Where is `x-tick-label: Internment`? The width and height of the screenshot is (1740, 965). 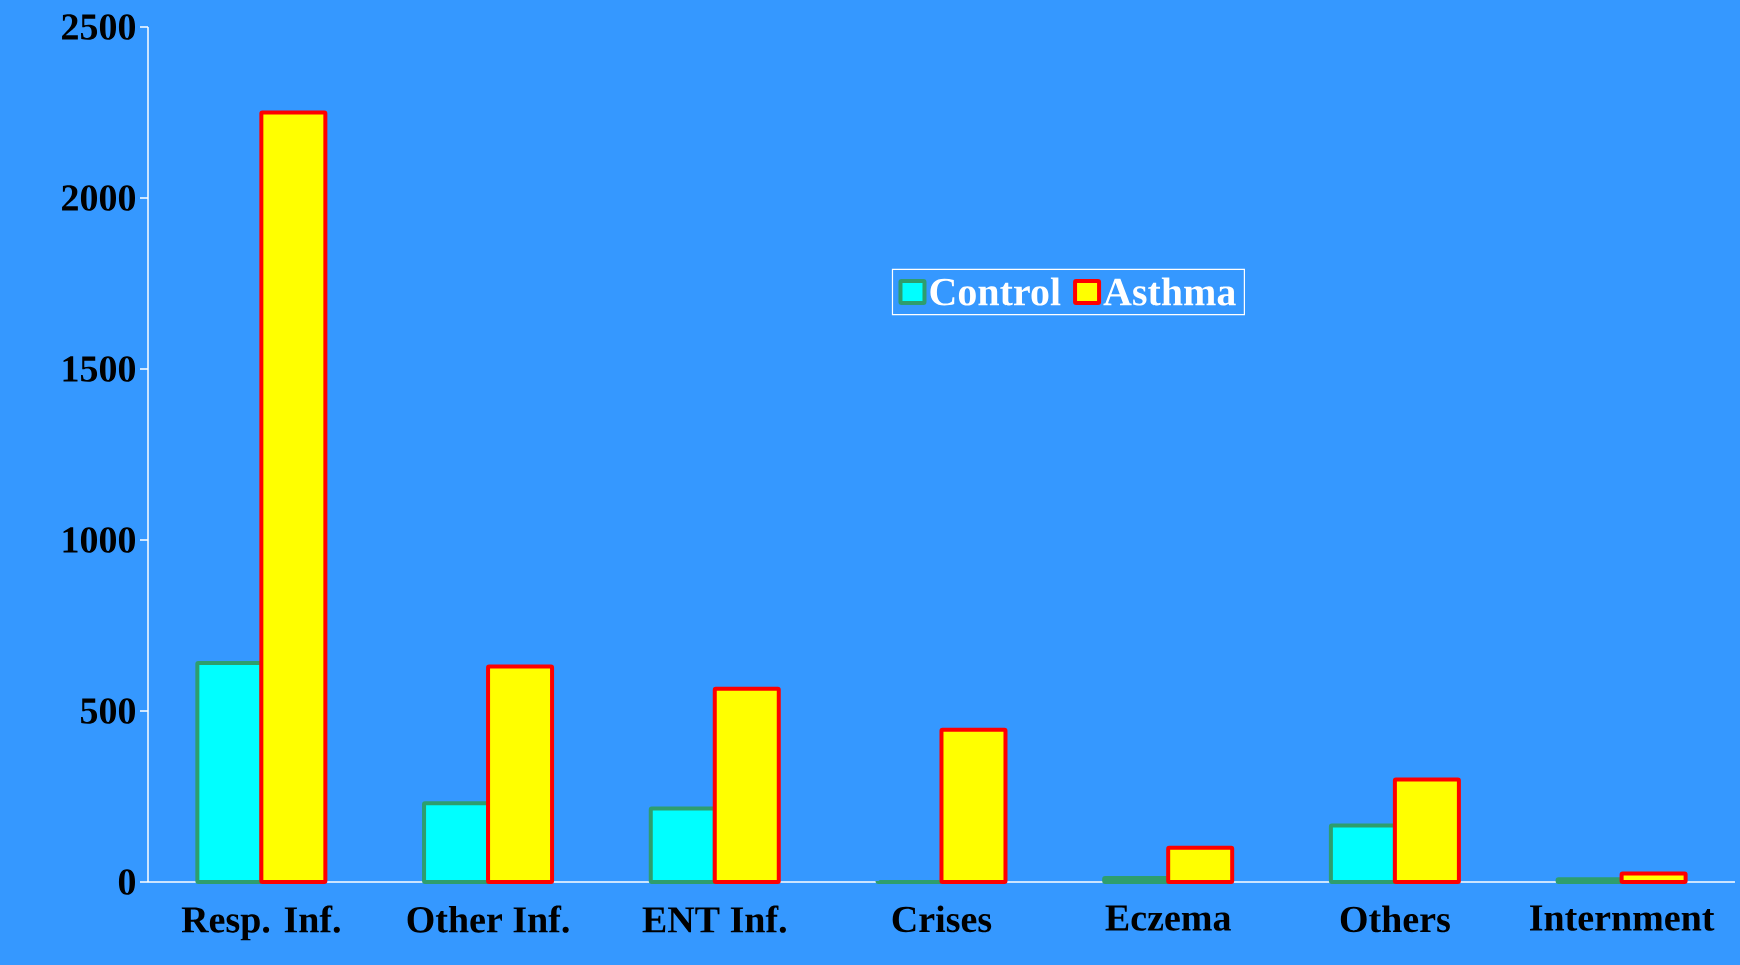 x-tick-label: Internment is located at coordinates (1622, 918).